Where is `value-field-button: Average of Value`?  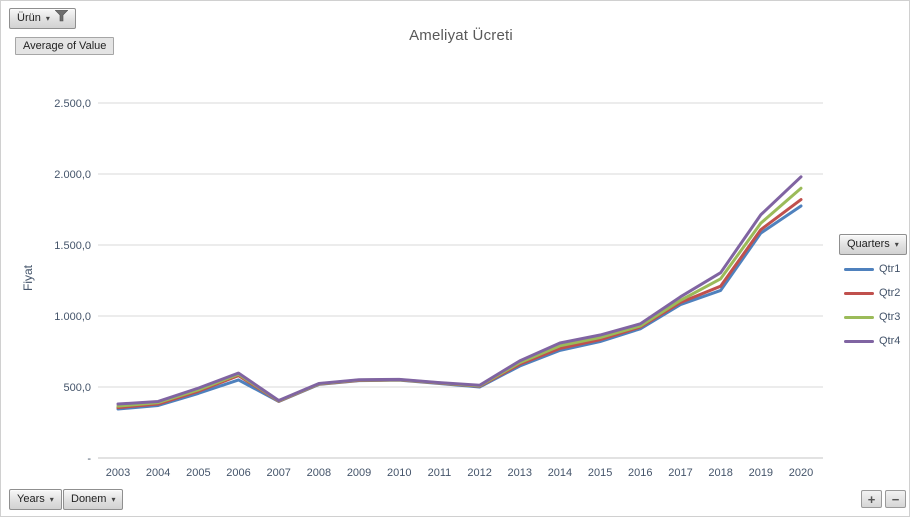
value-field-button: Average of Value is located at coordinates (65, 46).